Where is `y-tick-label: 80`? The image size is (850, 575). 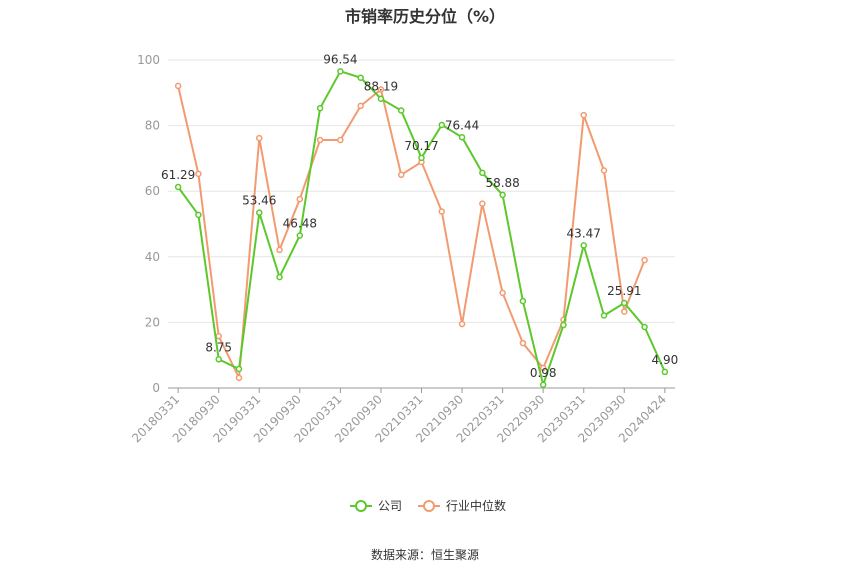
y-tick-label: 80 is located at coordinates (152, 126).